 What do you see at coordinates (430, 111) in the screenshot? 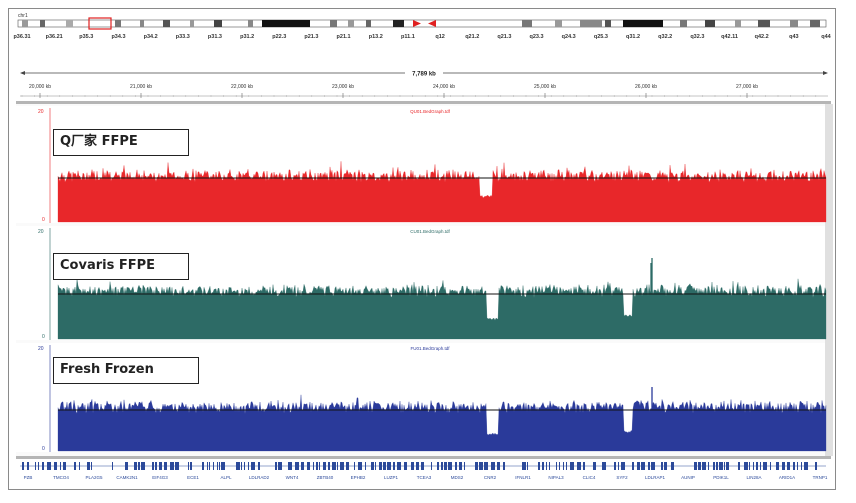
I see `track-file-label: QU01.BedGraph.tdf` at bounding box center [430, 111].